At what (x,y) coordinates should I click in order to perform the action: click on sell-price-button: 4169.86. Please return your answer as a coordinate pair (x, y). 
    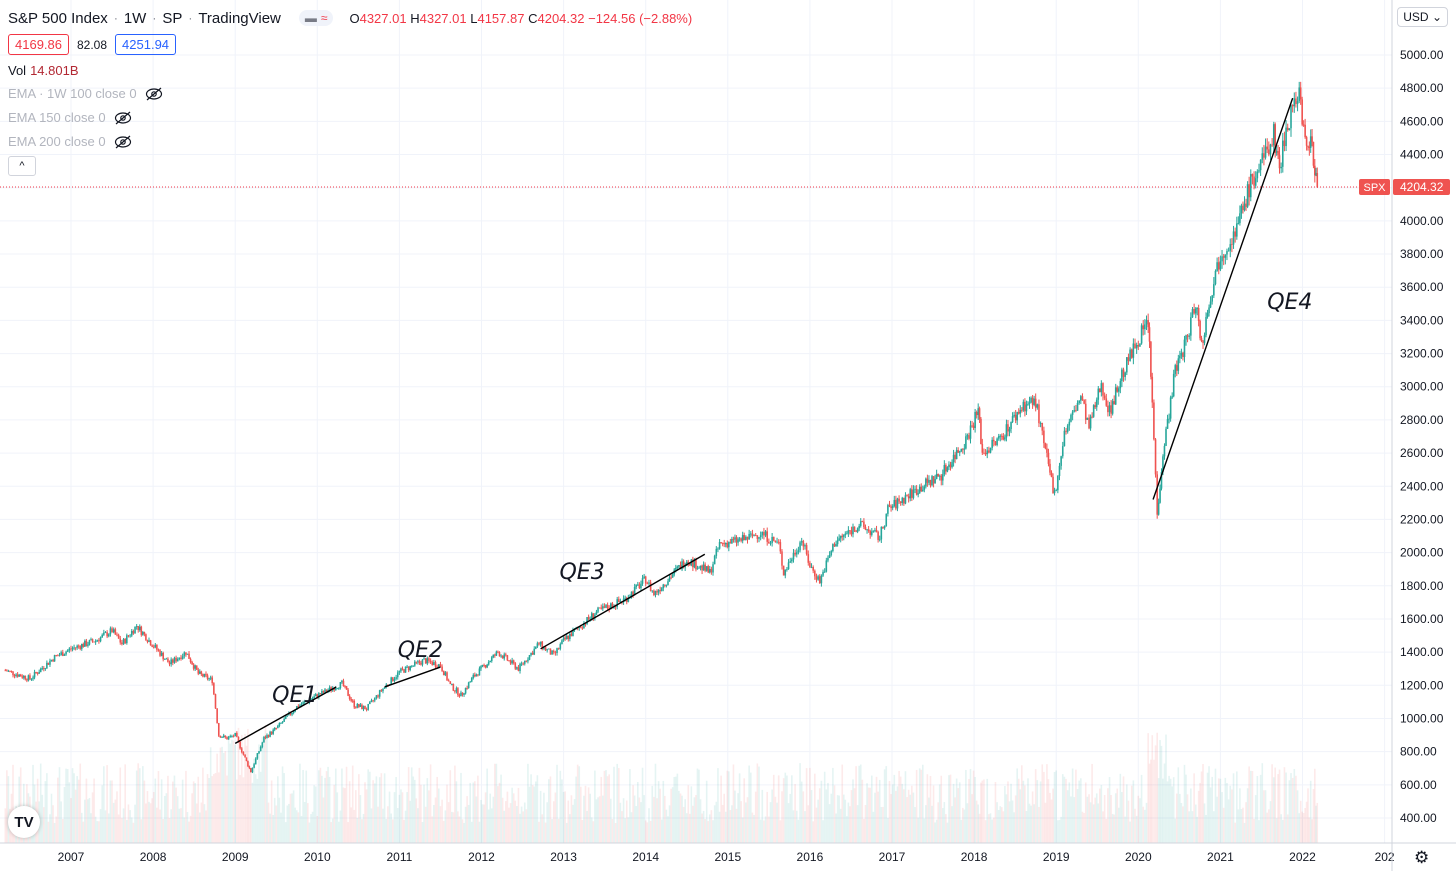
    Looking at the image, I should click on (38, 44).